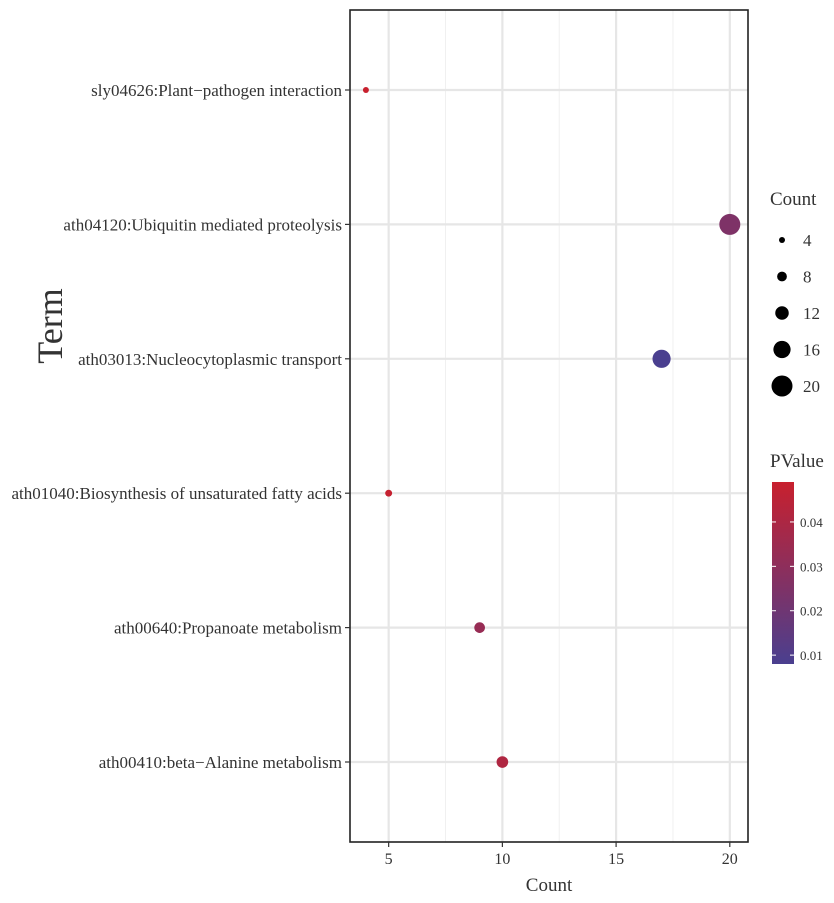  Describe the element at coordinates (795, 293) in the screenshot. I see `size-legend: Count 4 8 12 16 20` at that location.